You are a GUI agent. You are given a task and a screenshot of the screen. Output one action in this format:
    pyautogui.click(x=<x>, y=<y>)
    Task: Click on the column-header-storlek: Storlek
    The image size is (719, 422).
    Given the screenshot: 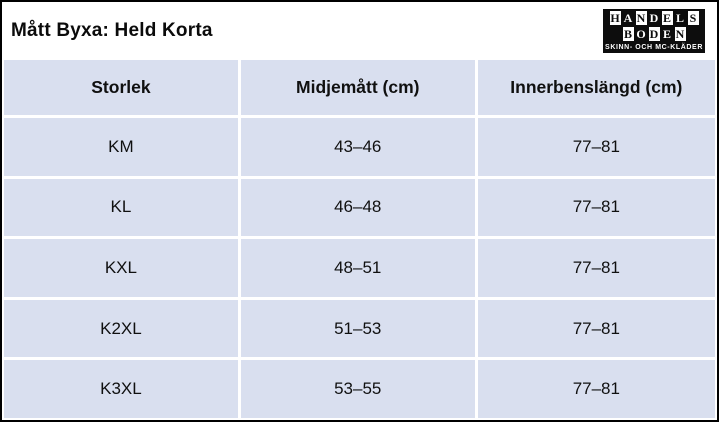 What is the action you would take?
    pyautogui.click(x=121, y=87)
    